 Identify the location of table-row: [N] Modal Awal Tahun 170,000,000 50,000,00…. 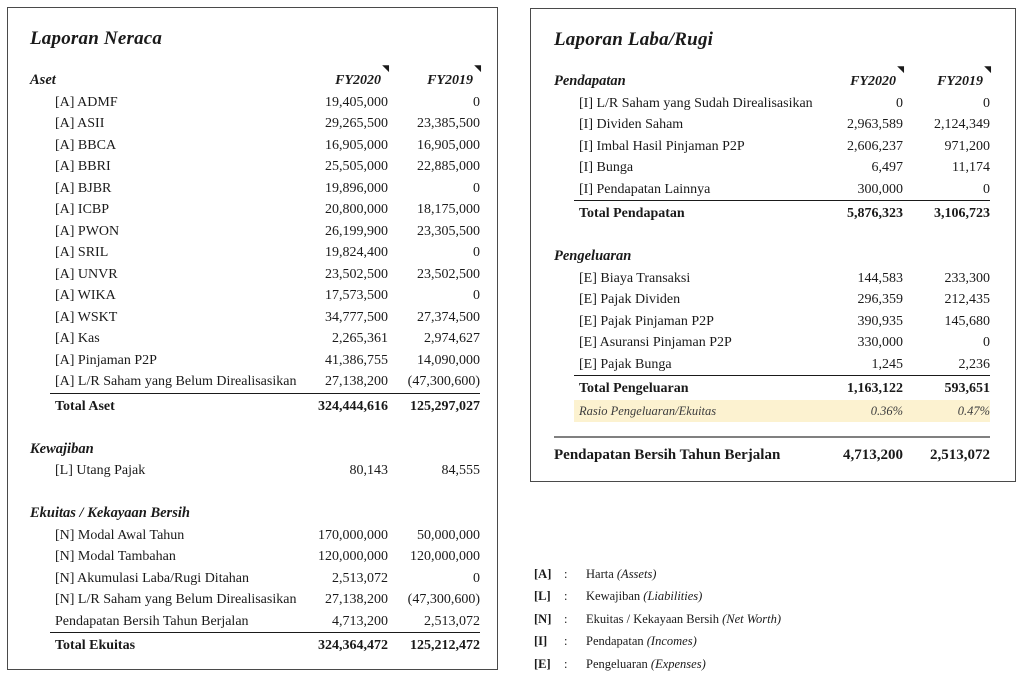
(255, 536).